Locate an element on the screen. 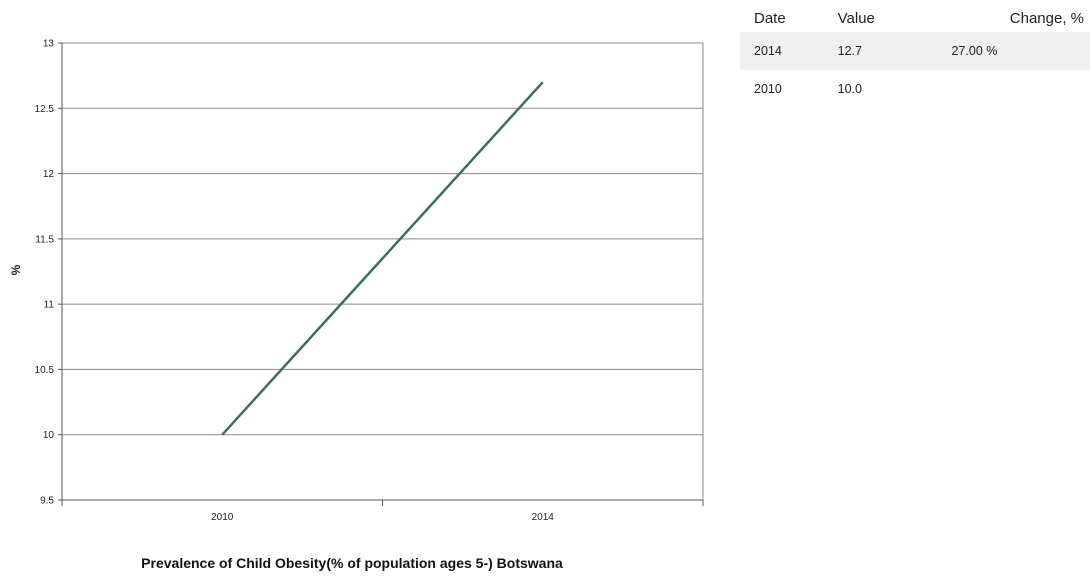  y-tick-label: 10 is located at coordinates (49, 435).